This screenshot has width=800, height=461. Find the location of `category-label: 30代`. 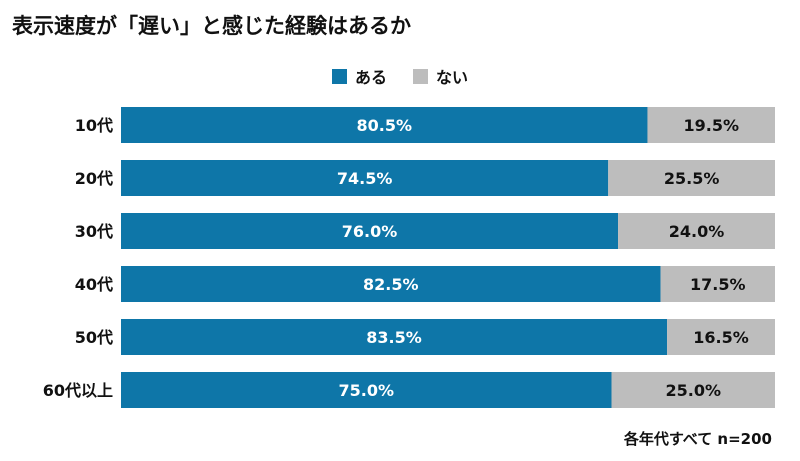

category-label: 30代 is located at coordinates (94, 231).